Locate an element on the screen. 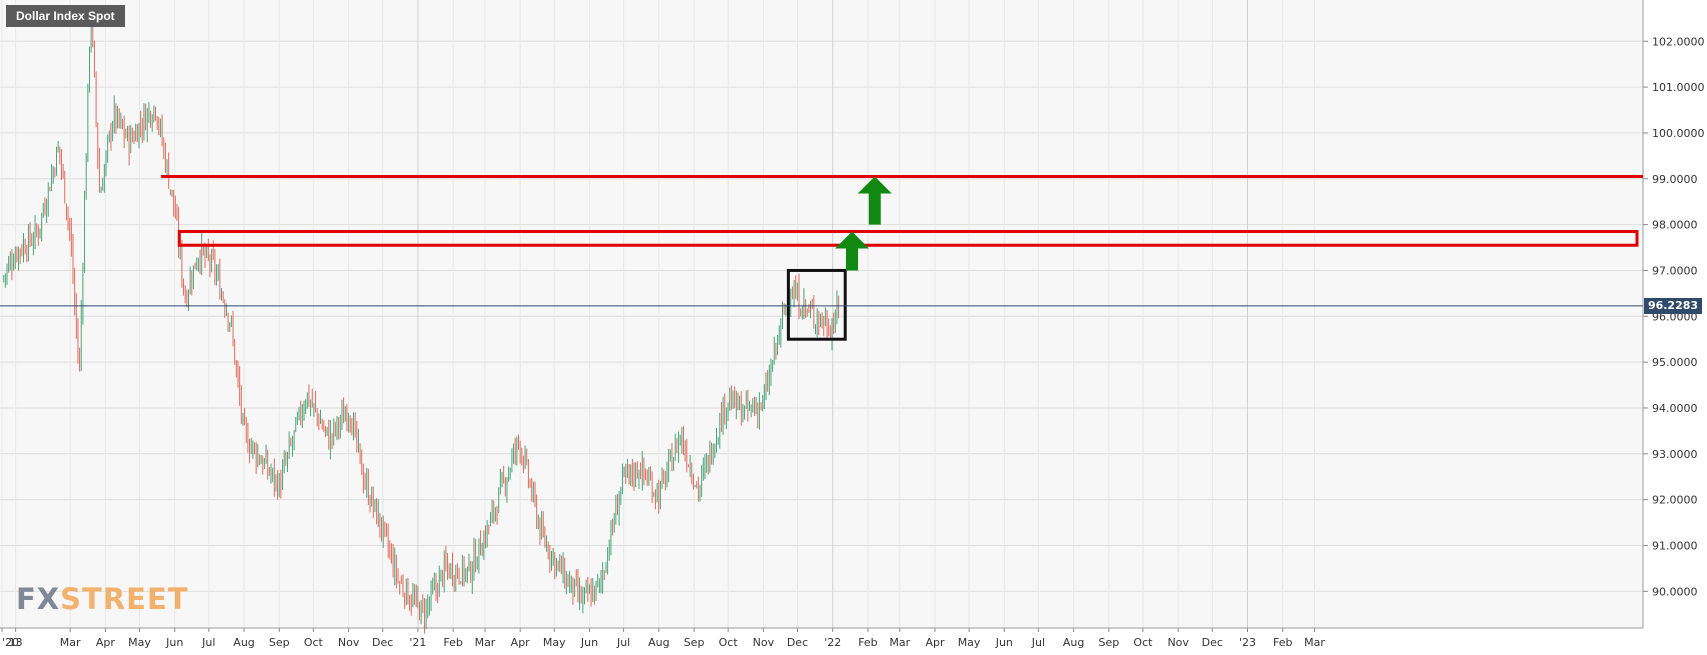 The width and height of the screenshot is (1707, 655). y-tick-label: 98.0000 is located at coordinates (1675, 225).